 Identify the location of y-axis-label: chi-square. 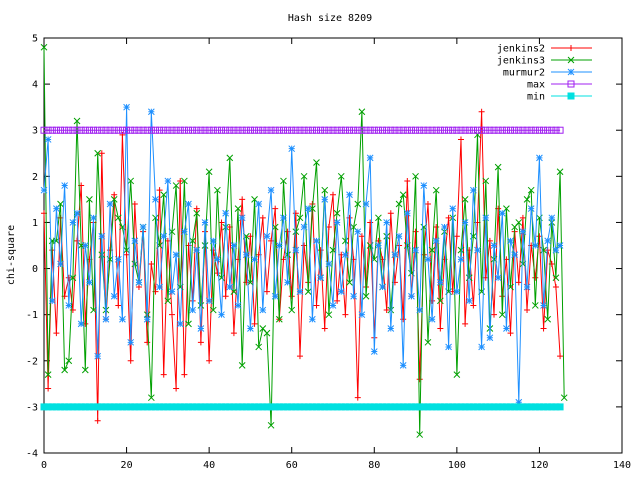
(11, 255).